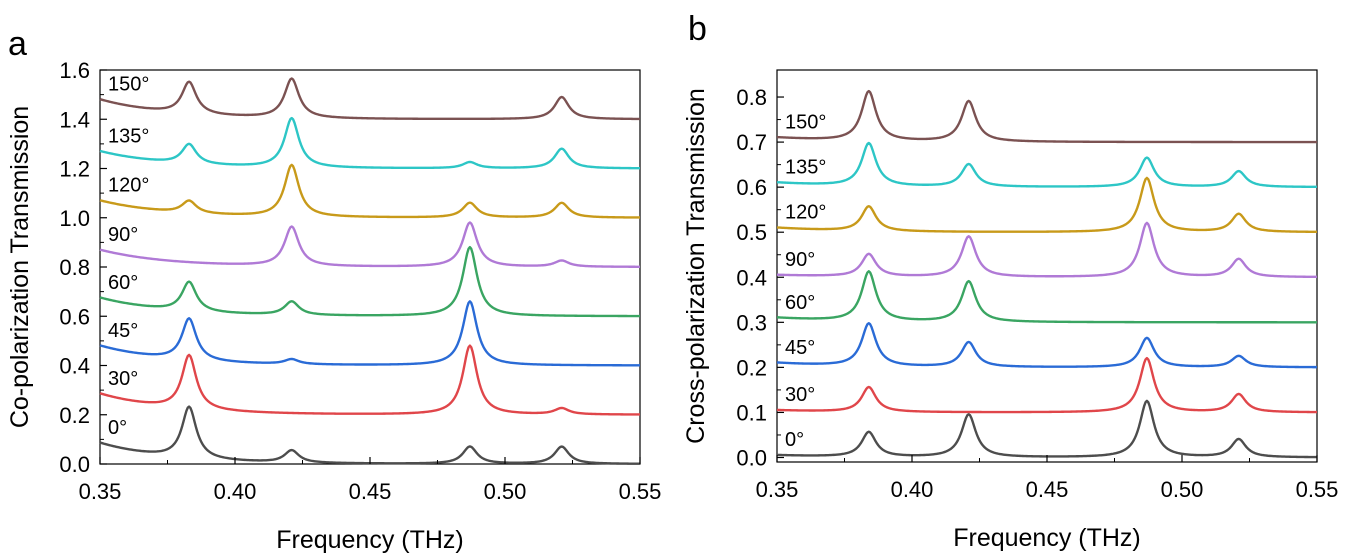 Image resolution: width=1348 pixels, height=559 pixels. Describe the element at coordinates (128, 186) in the screenshot. I see `curve-label-a-5: 120°` at that location.